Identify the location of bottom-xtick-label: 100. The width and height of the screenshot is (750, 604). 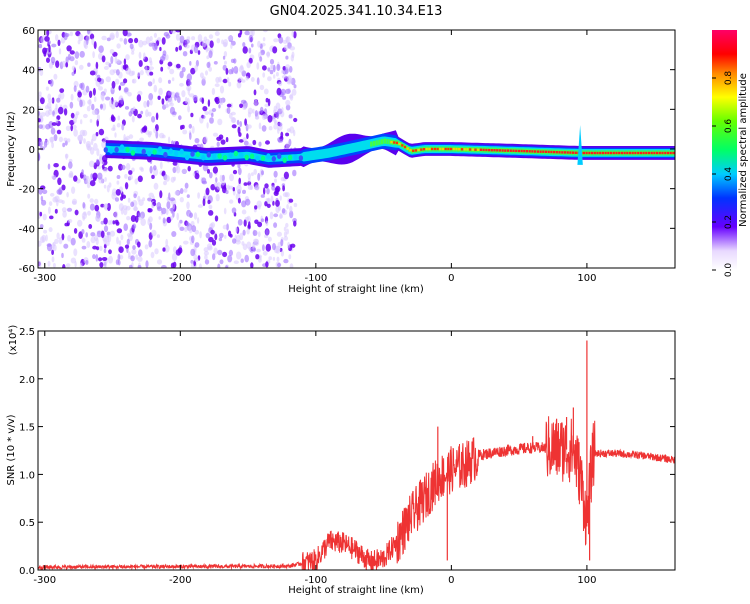
(586, 580).